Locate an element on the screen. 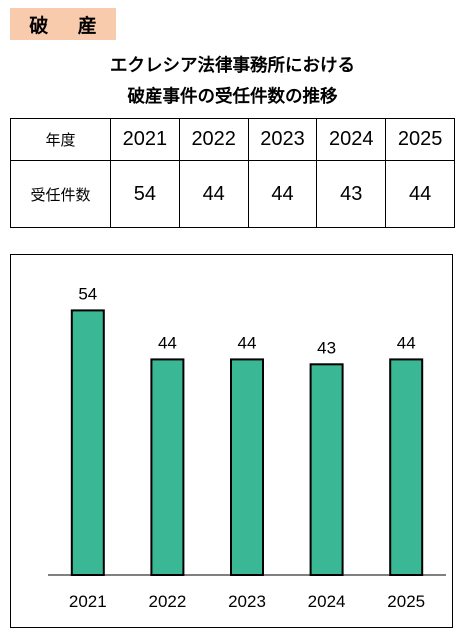 The height and width of the screenshot is (636, 465). year-row: 年度 2021 2022 2023 2024 2025 is located at coordinates (232, 139).